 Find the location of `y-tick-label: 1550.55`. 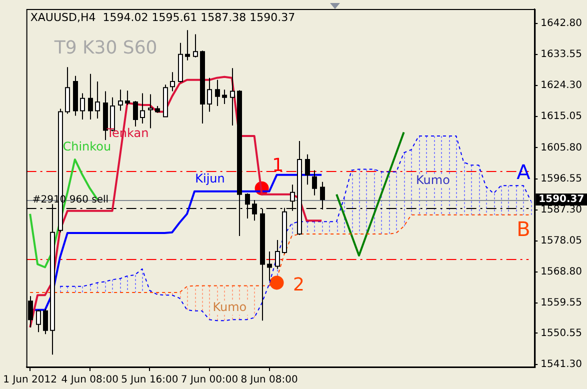

y-tick-label: 1550.55 is located at coordinates (561, 333).